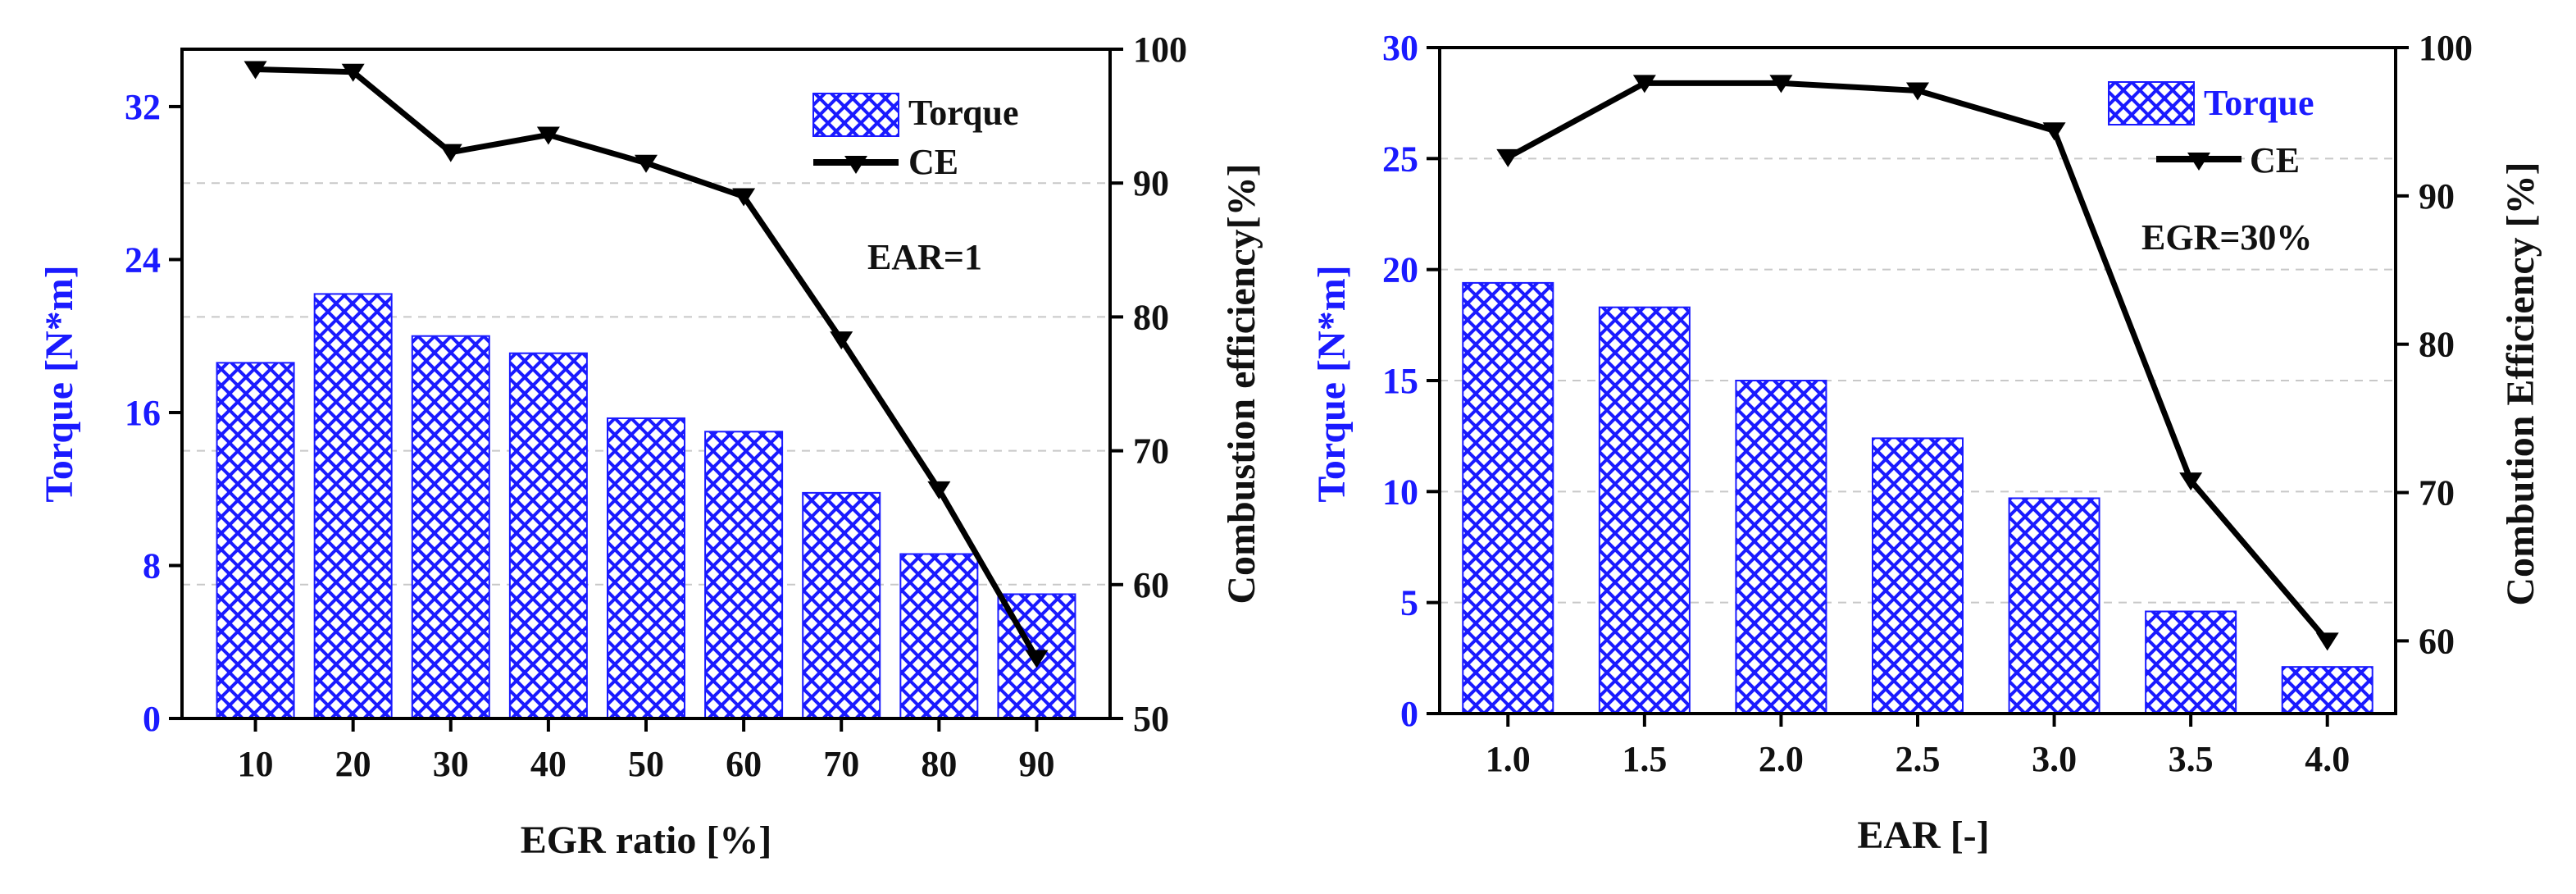 Image resolution: width=2576 pixels, height=894 pixels. Describe the element at coordinates (2198, 162) in the screenshot. I see `chart-right-legend-ce-marker` at that location.